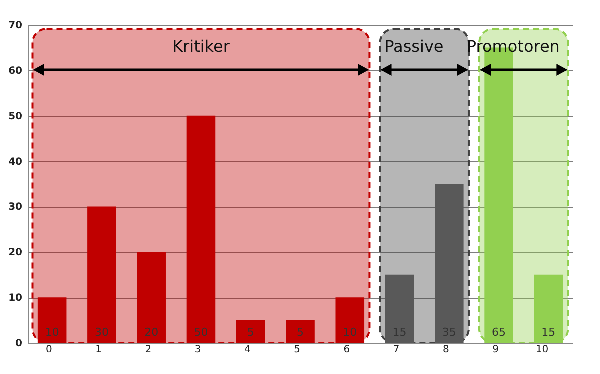 The image size is (600, 374). What do you see at coordinates (513, 46) in the screenshot?
I see `band-label: Promotoren` at bounding box center [513, 46].